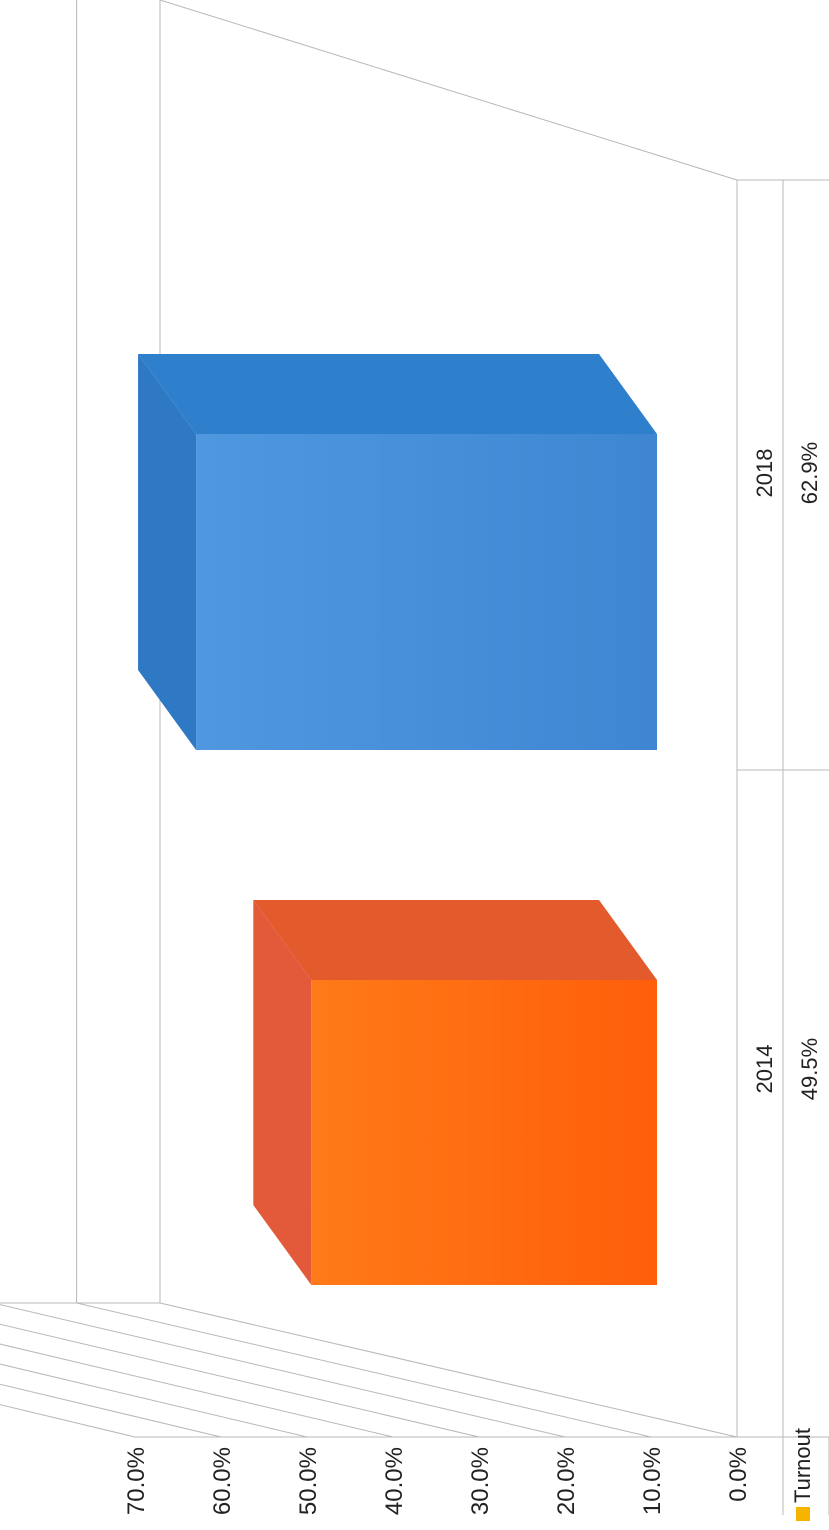 Image resolution: width=829 pixels, height=1530 pixels. I want to click on bar-2014, so click(455, 1092).